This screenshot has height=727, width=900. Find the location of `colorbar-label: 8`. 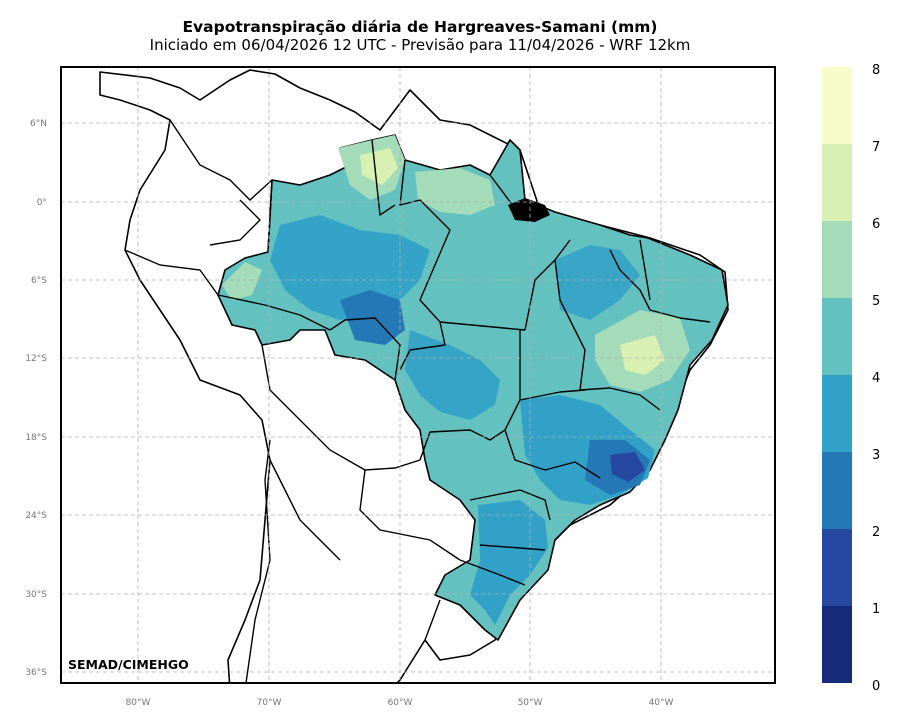

colorbar-label: 8 is located at coordinates (876, 70).